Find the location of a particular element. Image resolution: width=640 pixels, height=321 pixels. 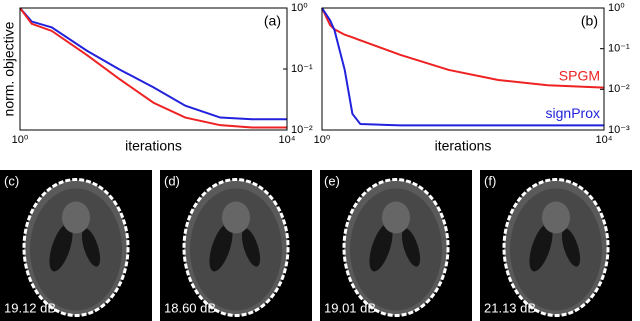

phantom-image: (d) 18.60 dB is located at coordinates (236, 245).